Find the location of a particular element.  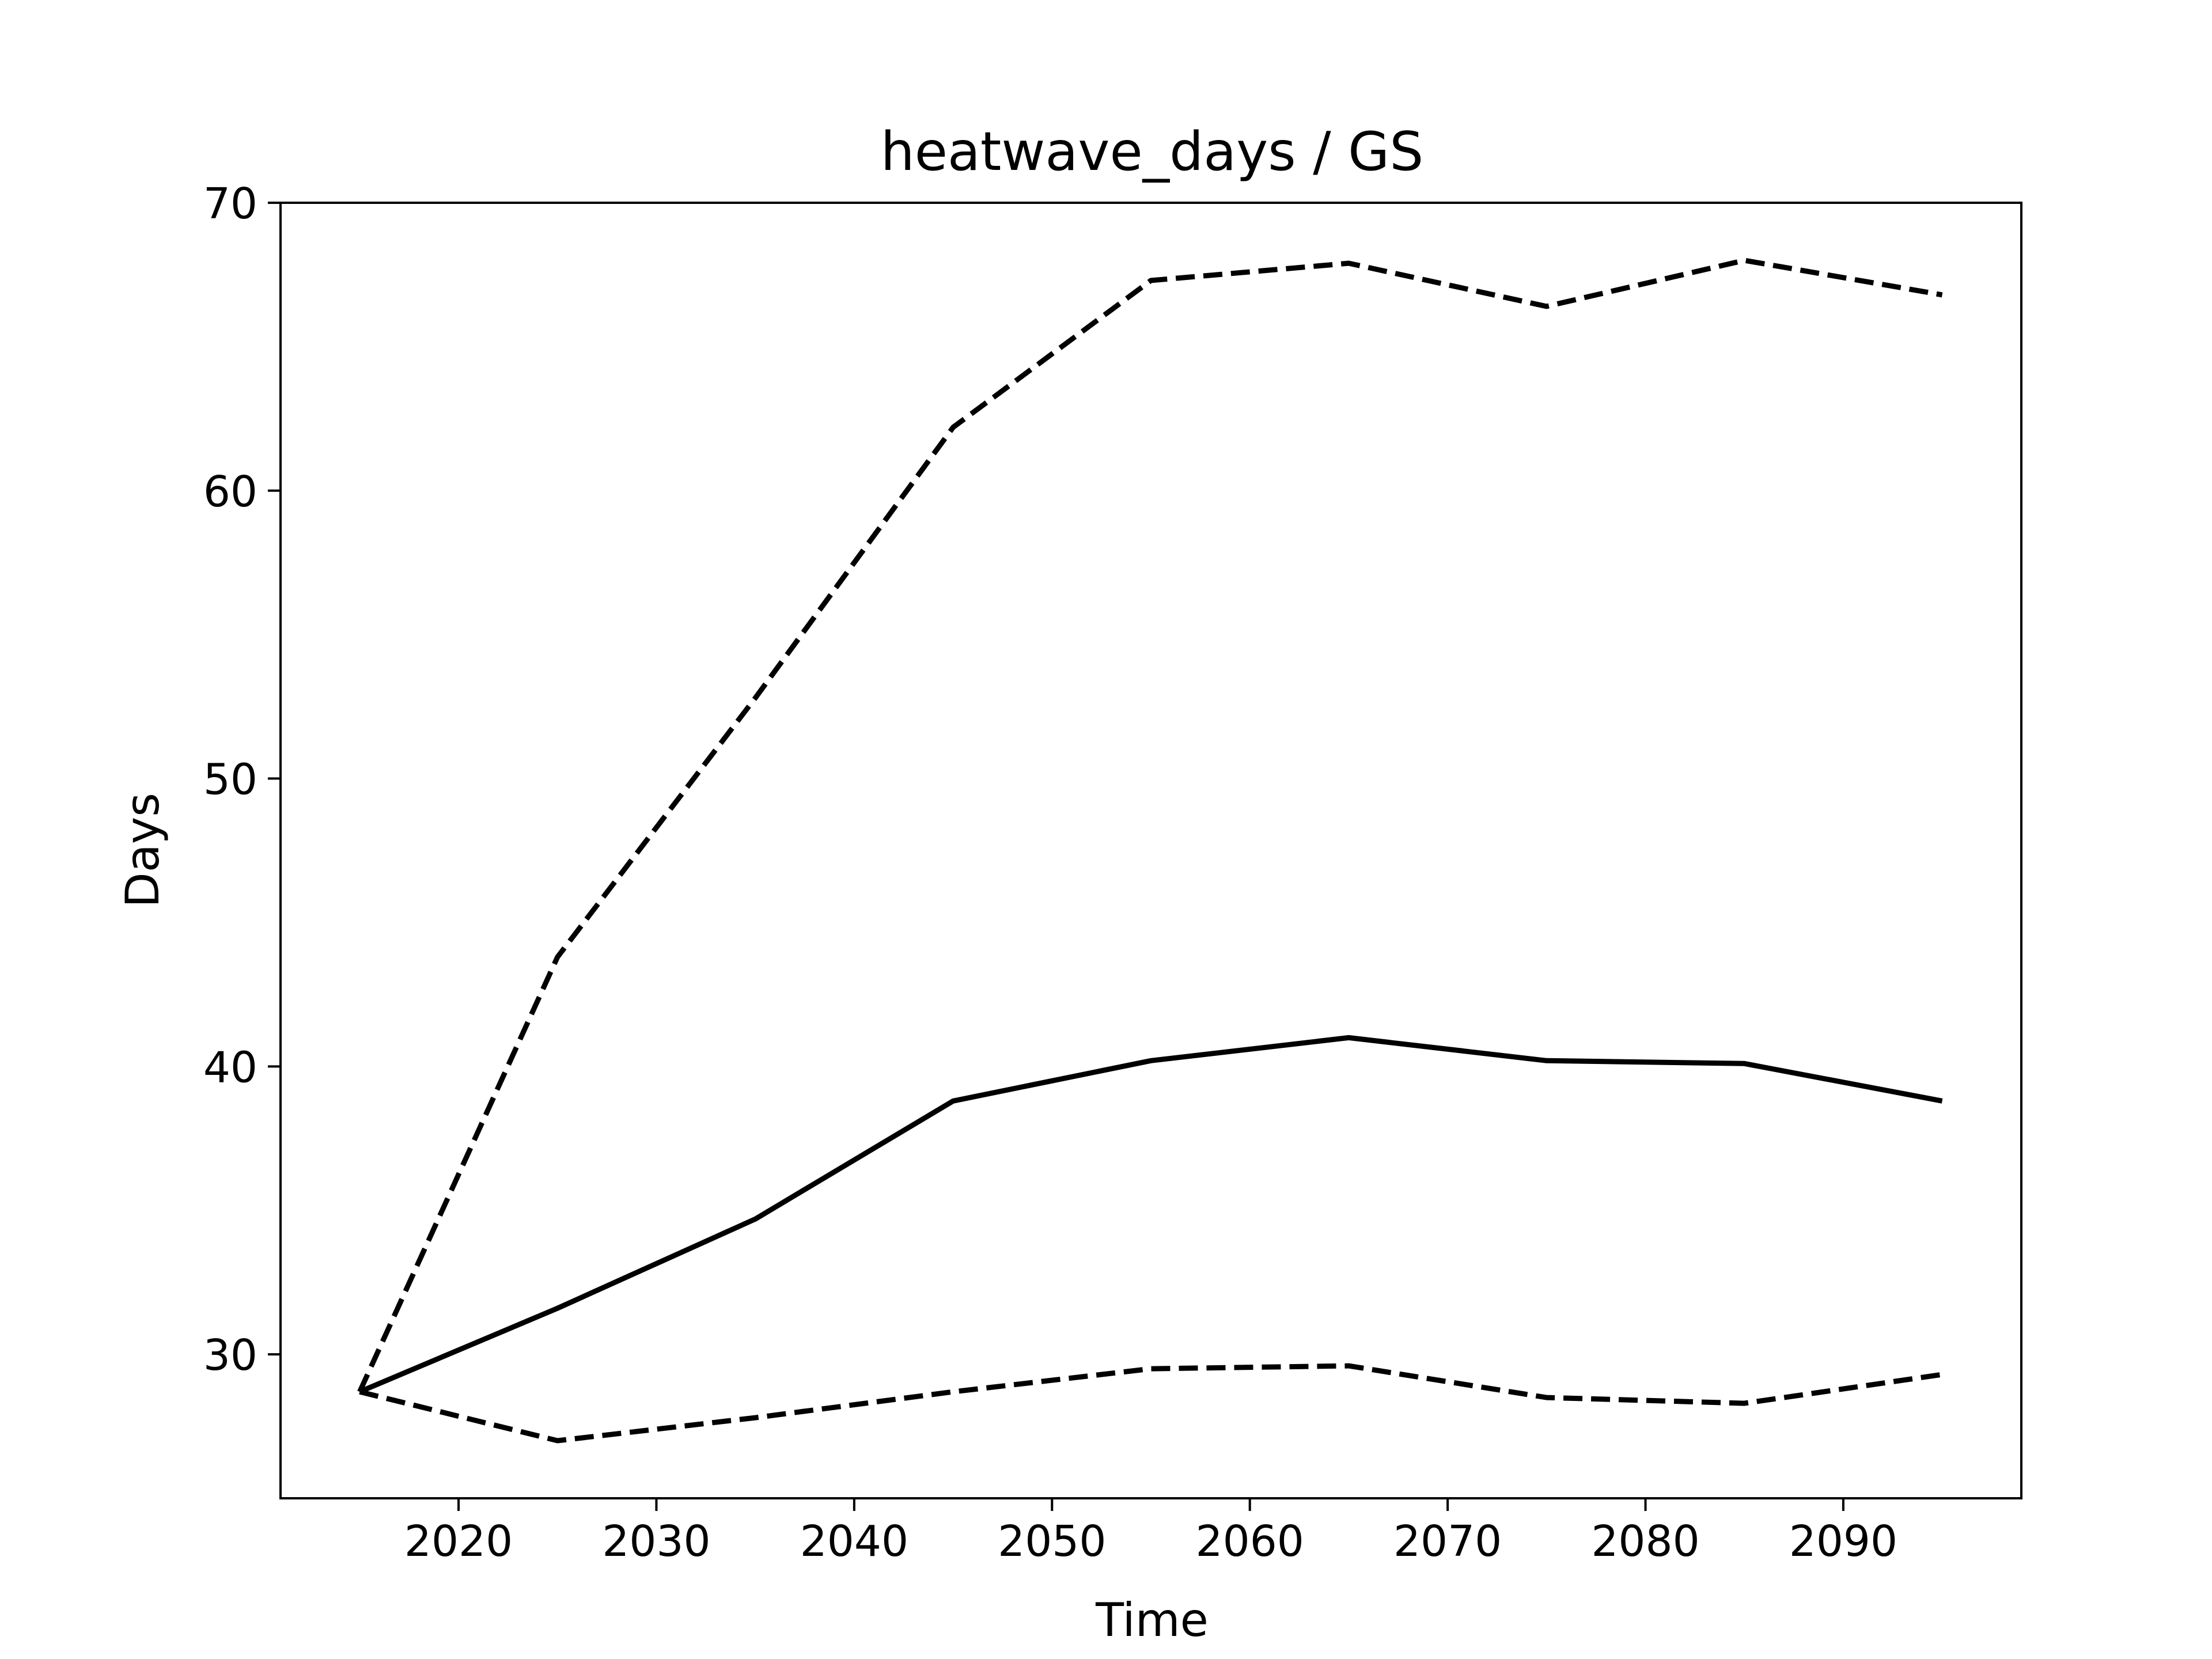

y-axis-label: Days is located at coordinates (142, 850).